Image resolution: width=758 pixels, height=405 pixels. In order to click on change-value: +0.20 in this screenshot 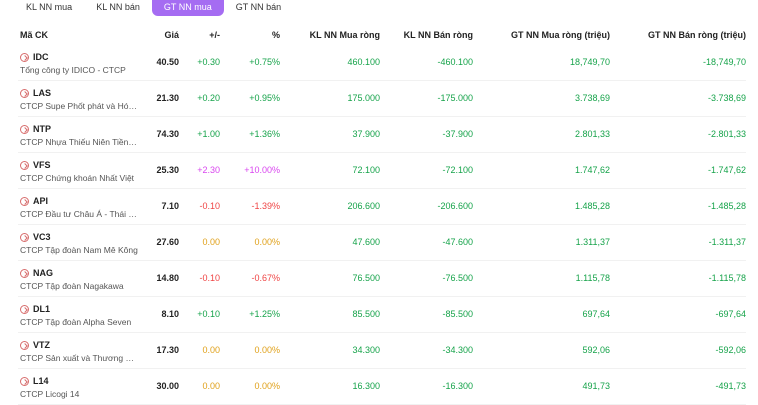, I will do `click(208, 98)`.